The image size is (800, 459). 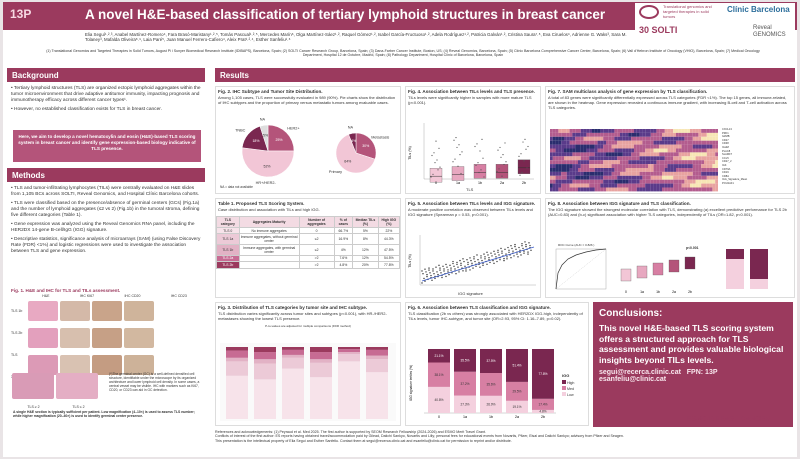 What do you see at coordinates (729, 419) in the screenshot?
I see `esmo-logo: ESMO BREAST CANCER` at bounding box center [729, 419].